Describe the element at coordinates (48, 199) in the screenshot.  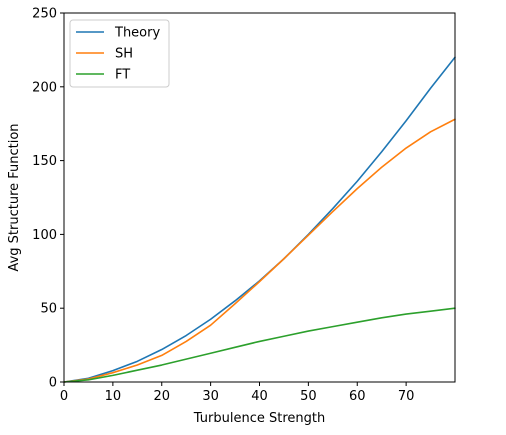
I see `y-axis: 0 50 100 150 200 250` at that location.